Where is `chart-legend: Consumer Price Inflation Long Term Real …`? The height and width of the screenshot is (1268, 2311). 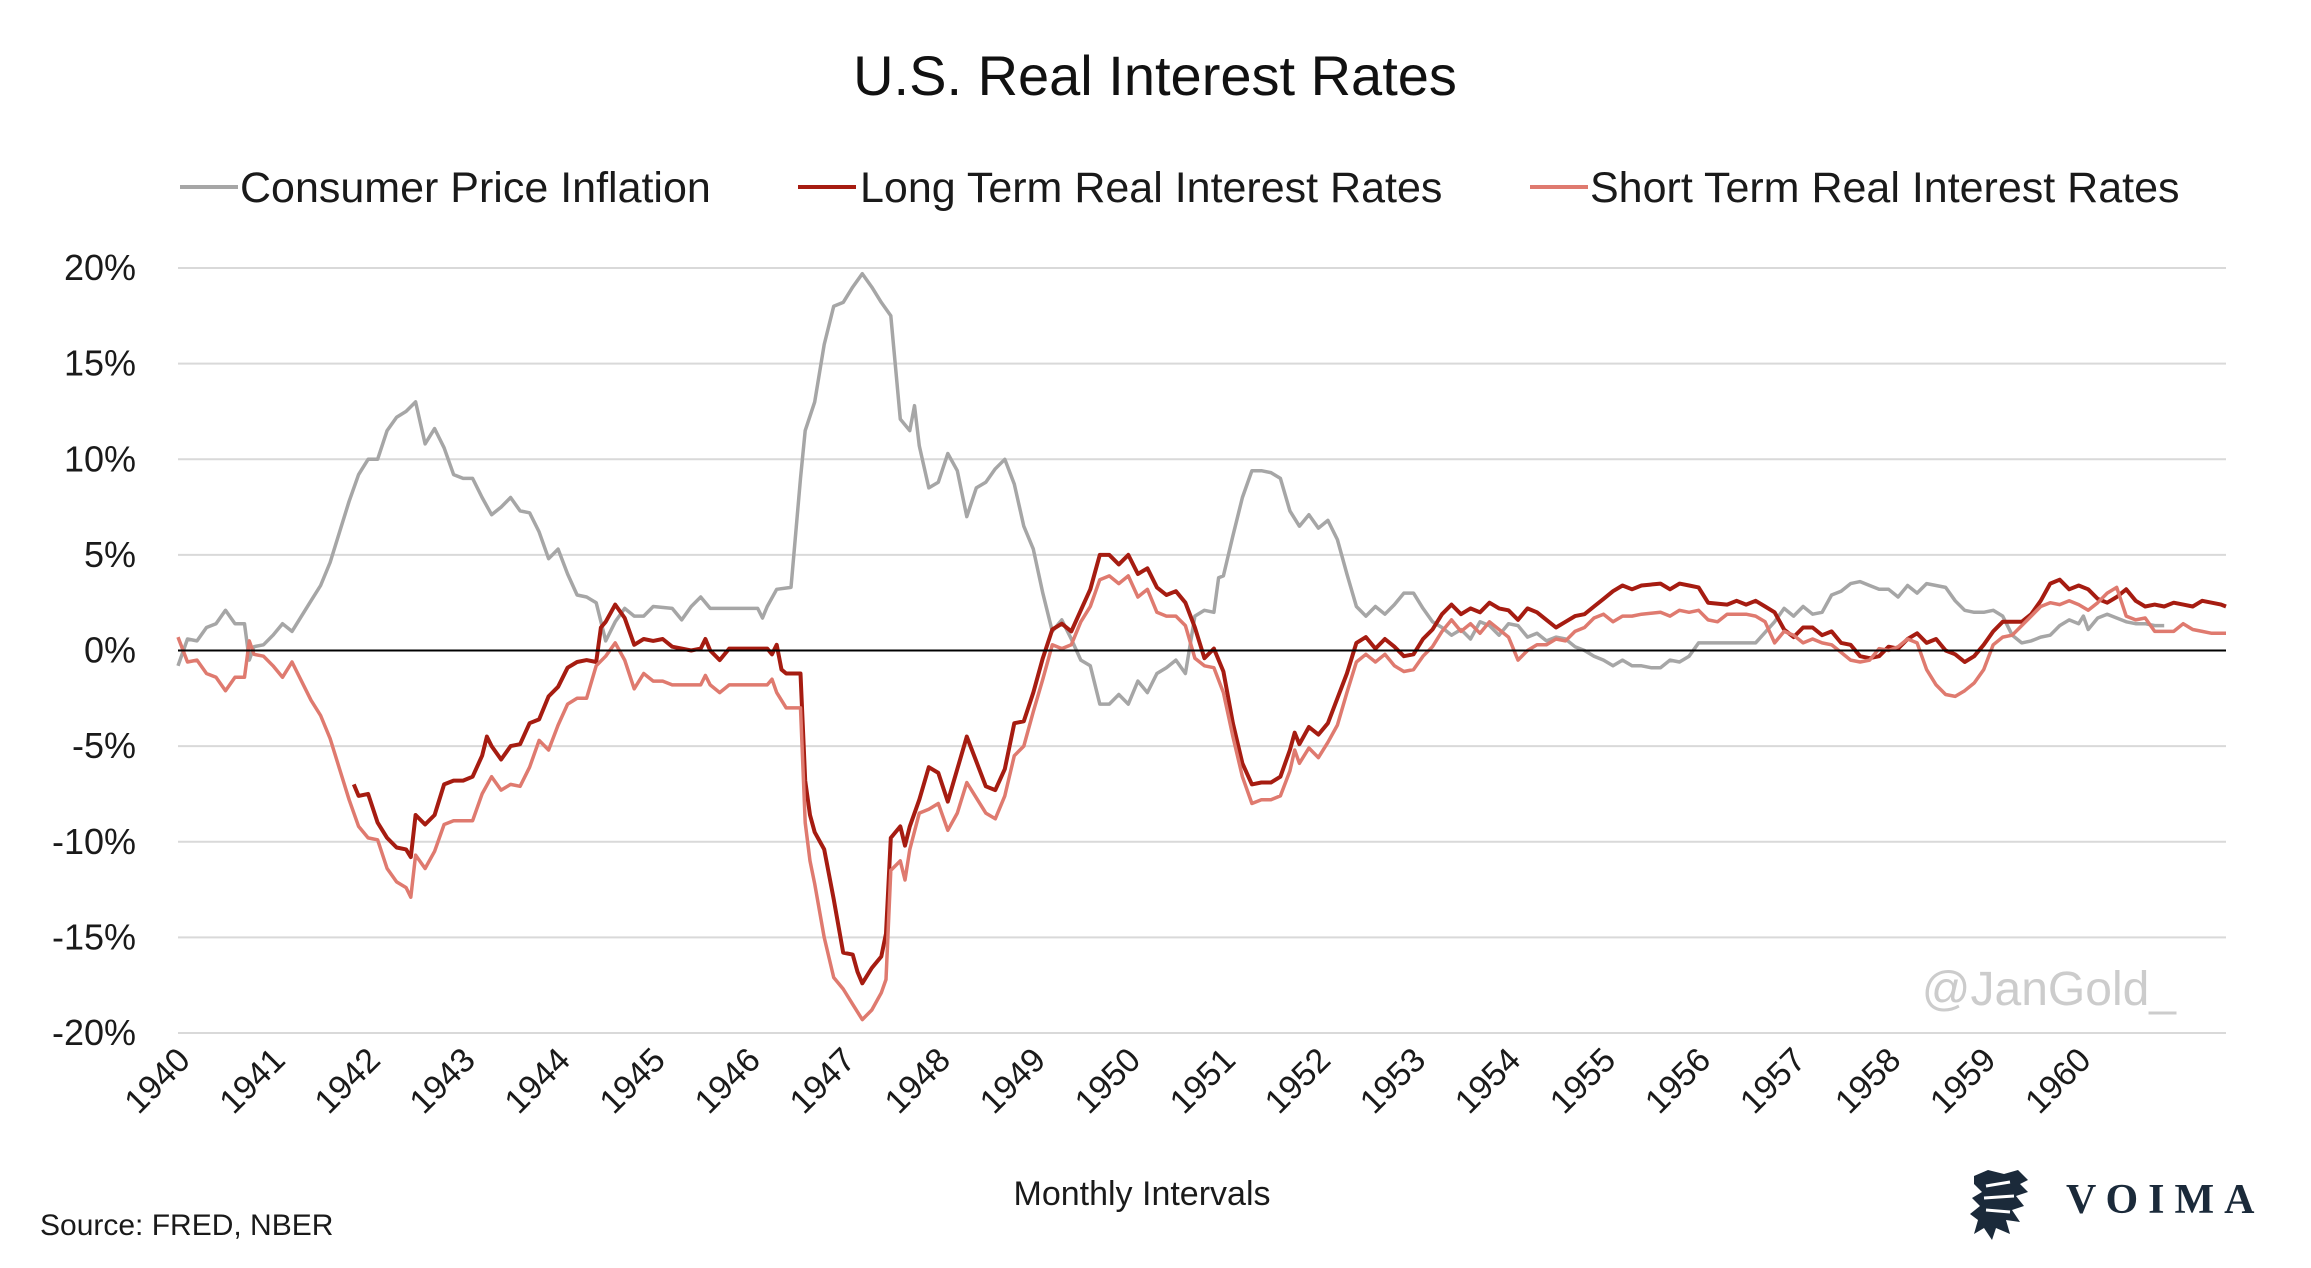 chart-legend: Consumer Price Inflation Long Term Real … is located at coordinates (1180, 188).